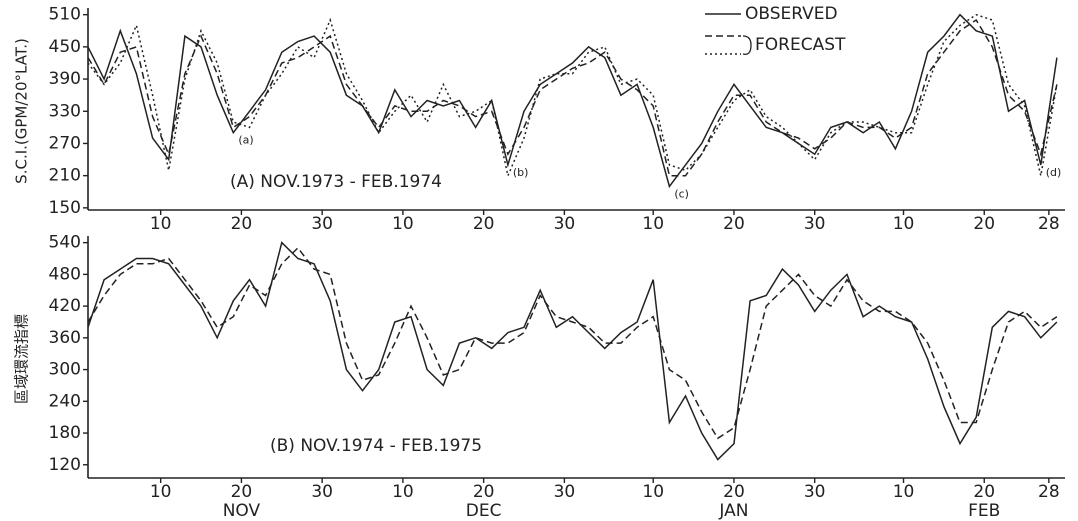 The image size is (1078, 521). Describe the element at coordinates (800, 45) in the screenshot. I see `legend-label: FORECAST` at that location.